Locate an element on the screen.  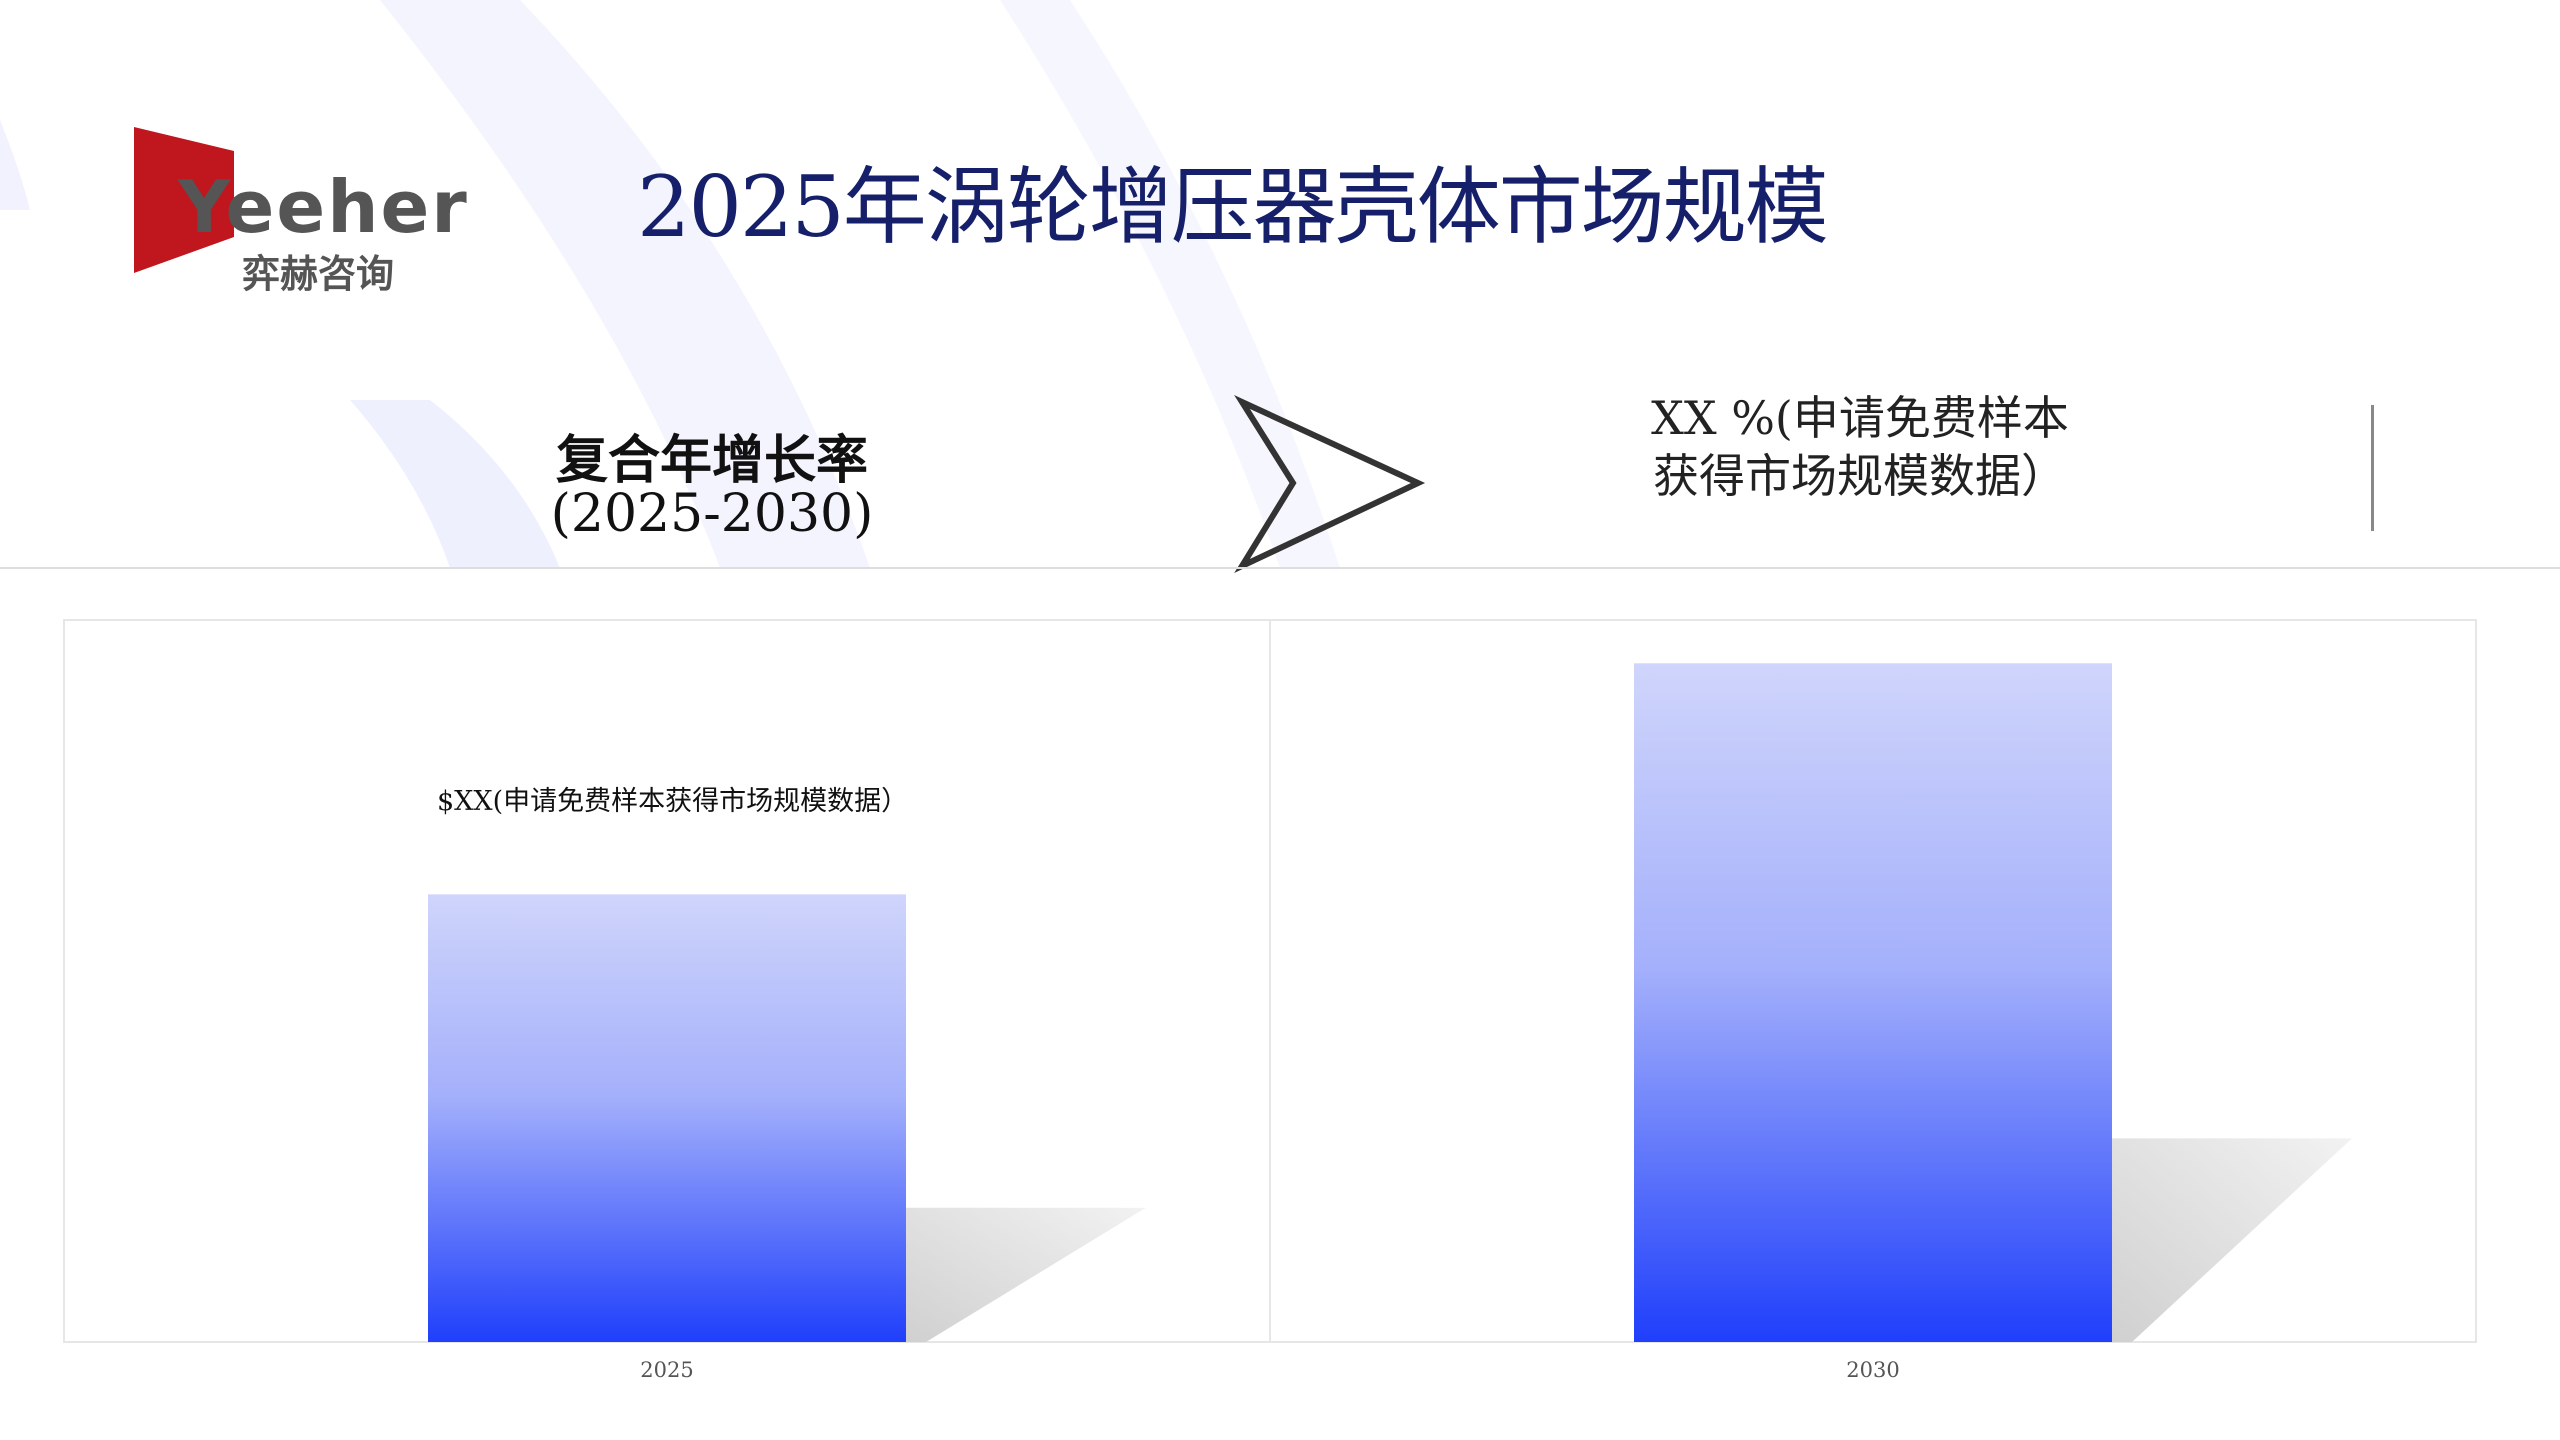
cagr-value-line1: XX %(申请免费样本 is located at coordinates (1860, 418).